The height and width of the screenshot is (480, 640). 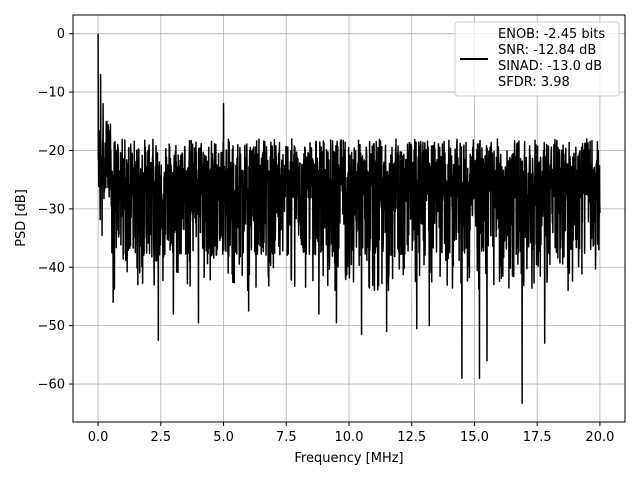 What do you see at coordinates (51, 209) in the screenshot?
I see `y-tick-label: −30` at bounding box center [51, 209].